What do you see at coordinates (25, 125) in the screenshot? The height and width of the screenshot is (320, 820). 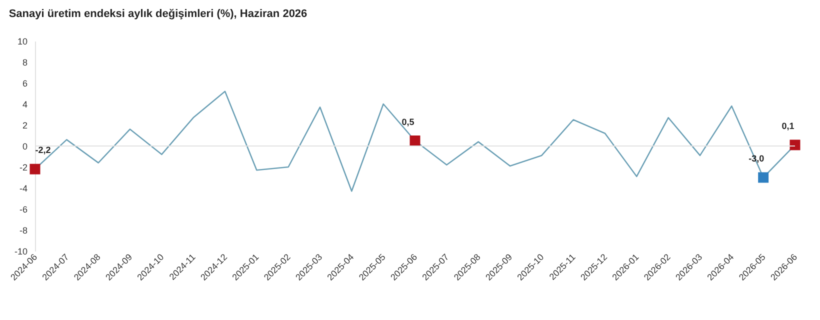 I see `y-tick-label: 2` at bounding box center [25, 125].